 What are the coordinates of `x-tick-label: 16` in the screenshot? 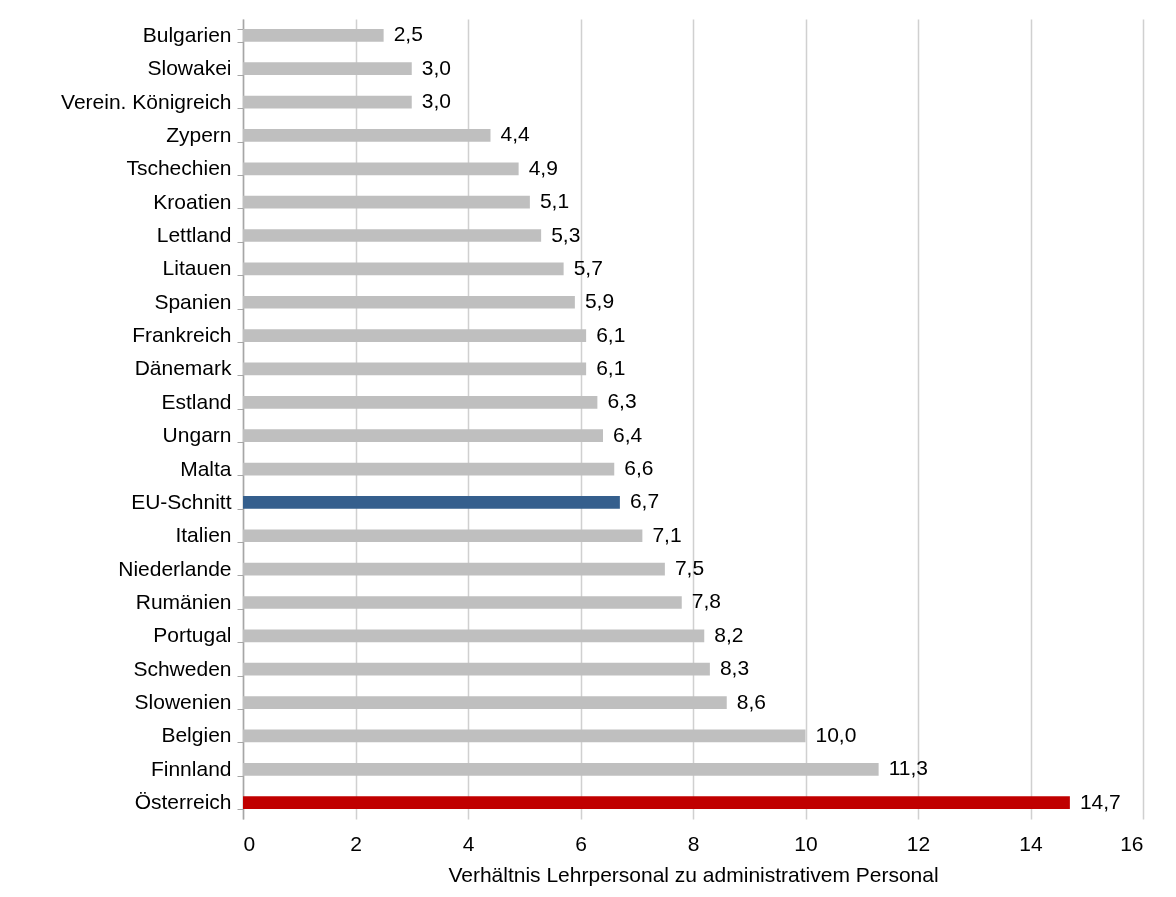 It's located at (1132, 843).